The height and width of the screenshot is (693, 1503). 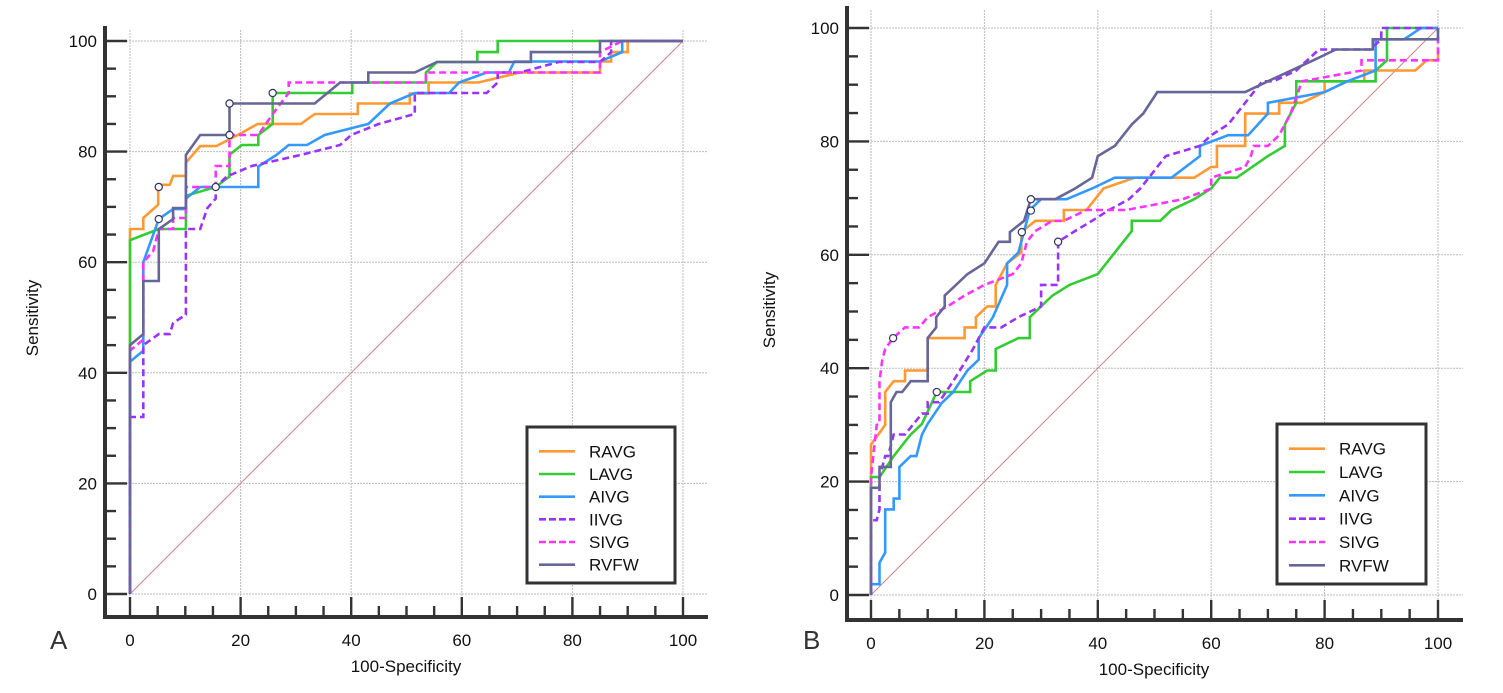 I want to click on panel-a-y-tick-label-20: 20, so click(x=87, y=483).